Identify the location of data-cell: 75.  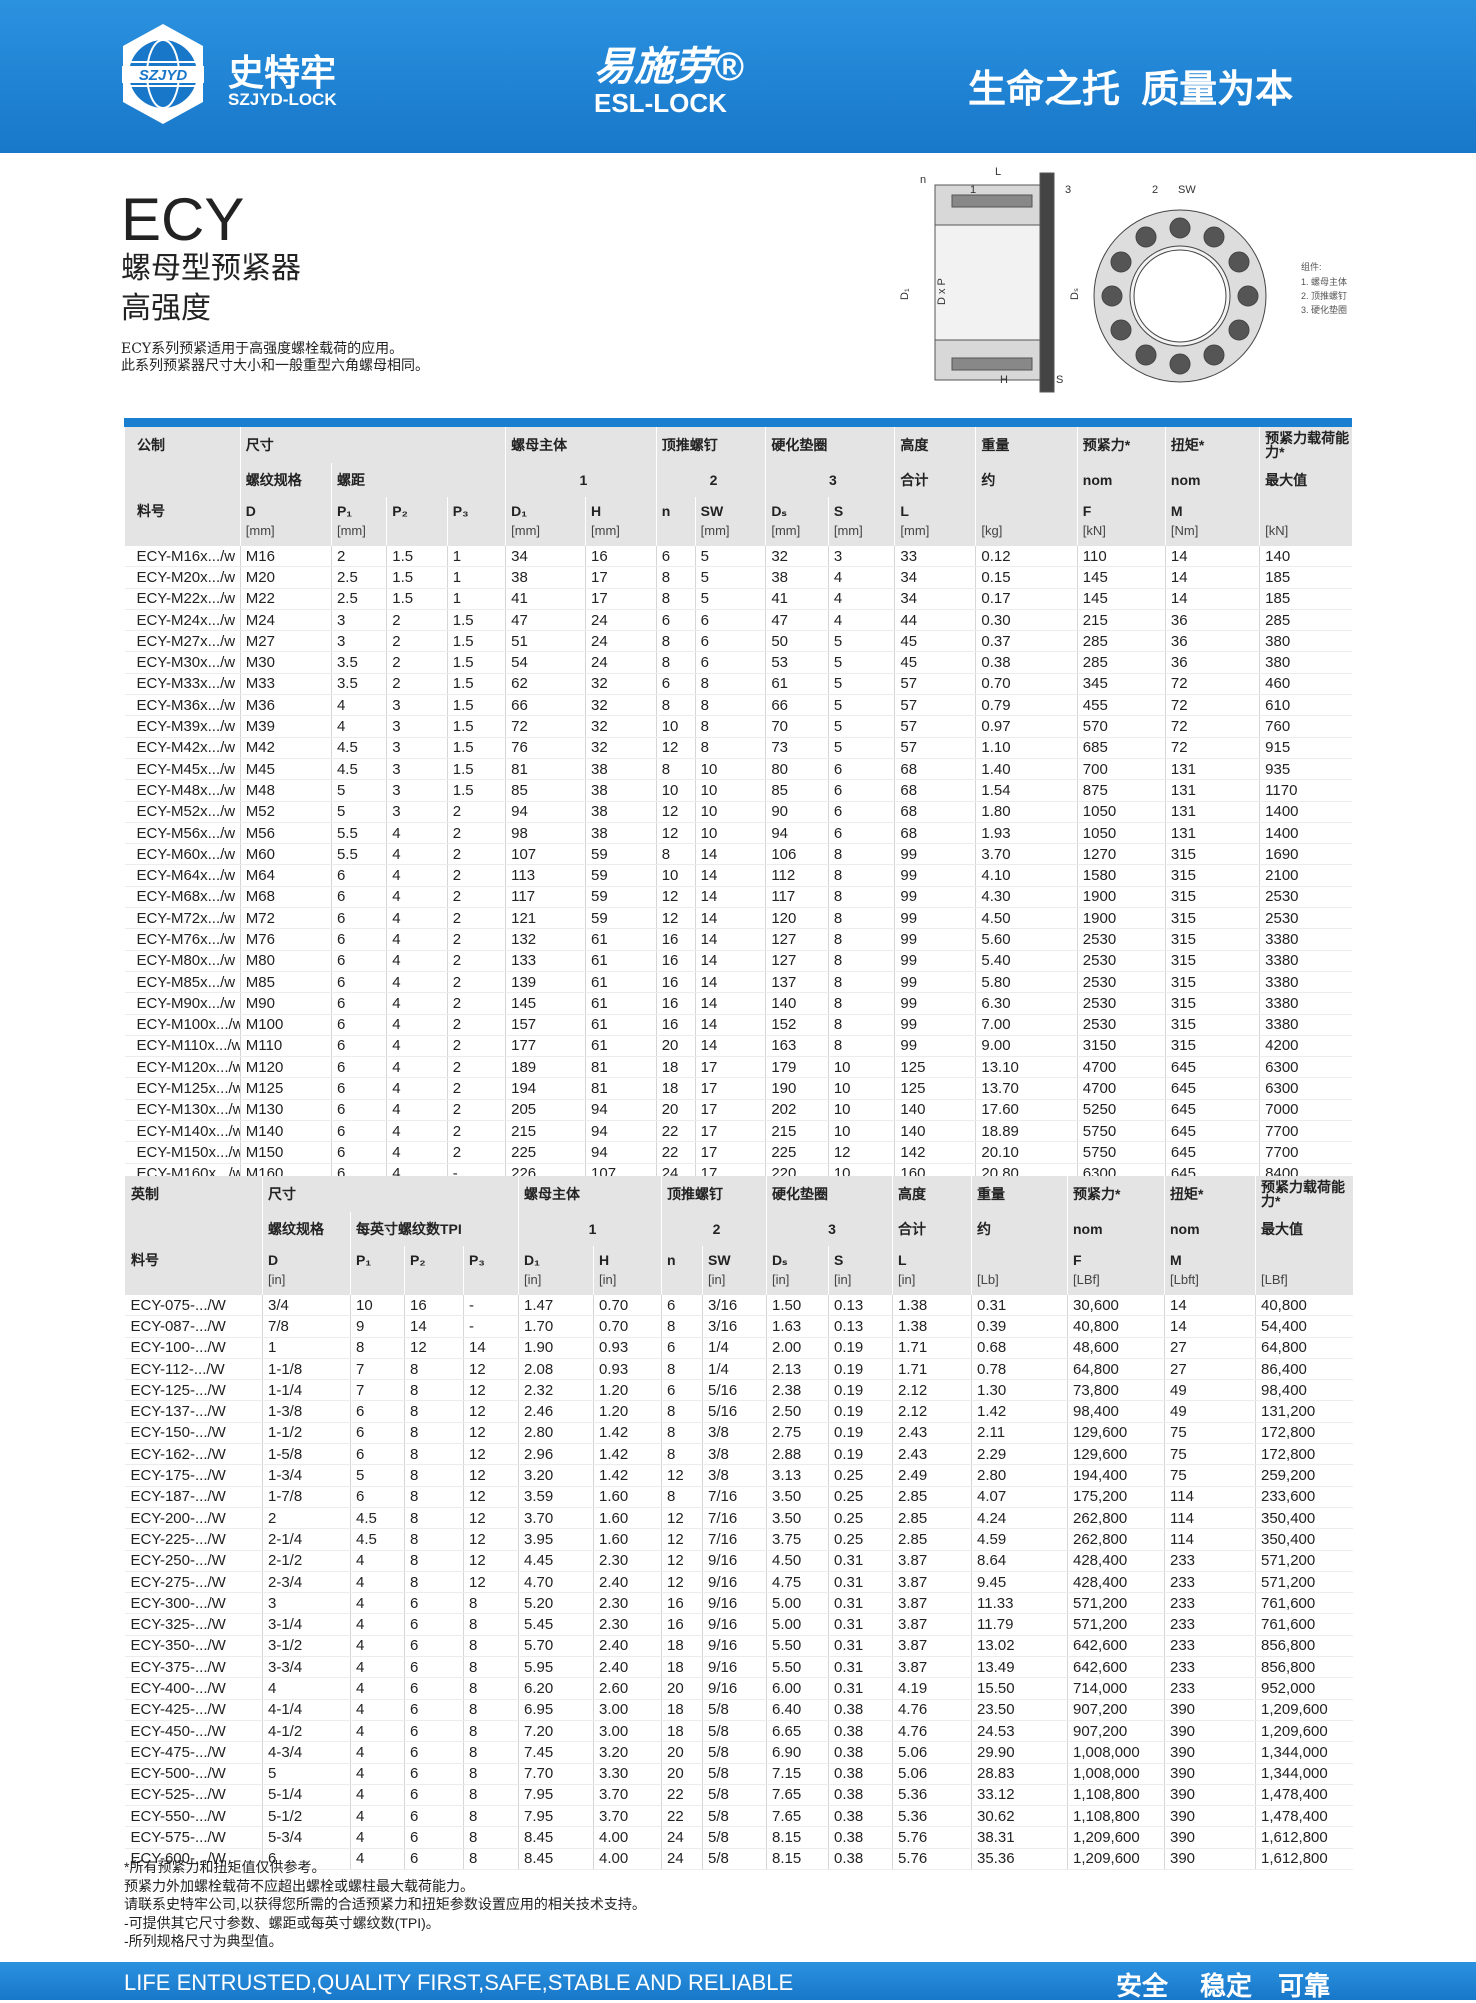
(1210, 1454).